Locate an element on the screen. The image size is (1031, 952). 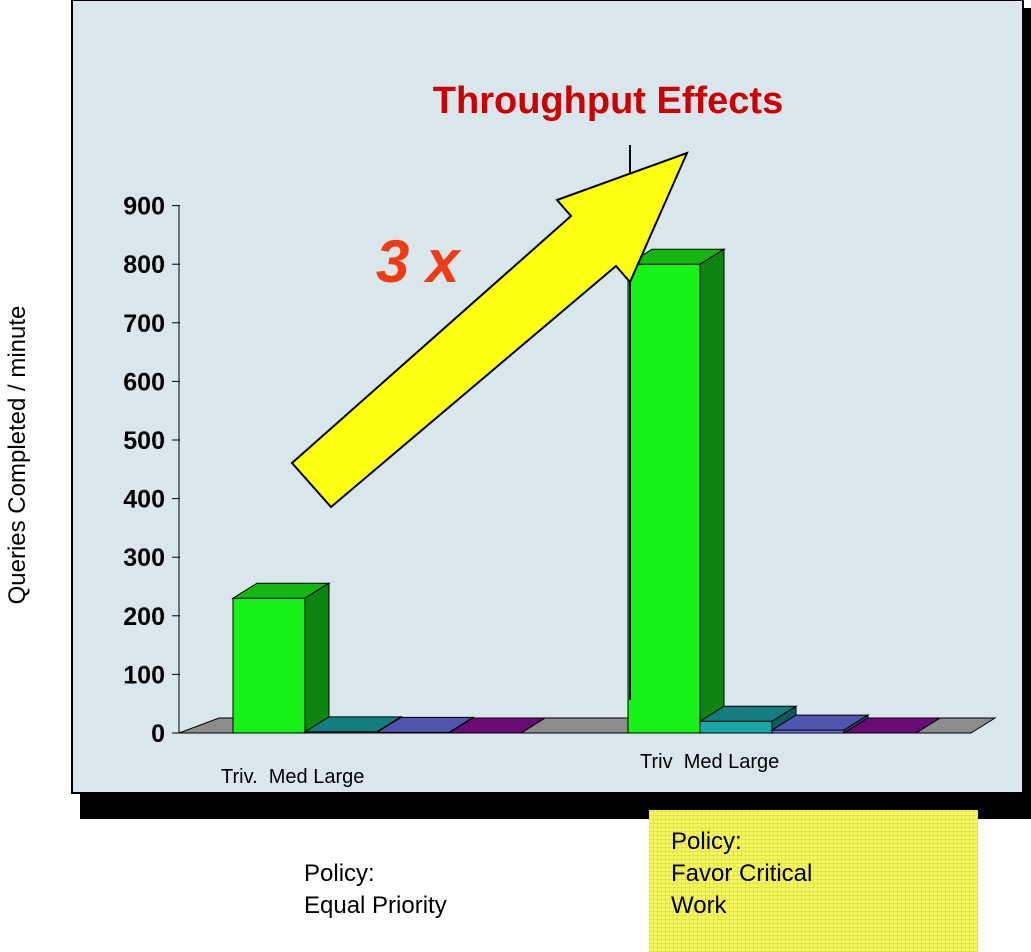
annotation-3x: 3 x is located at coordinates (419, 261).